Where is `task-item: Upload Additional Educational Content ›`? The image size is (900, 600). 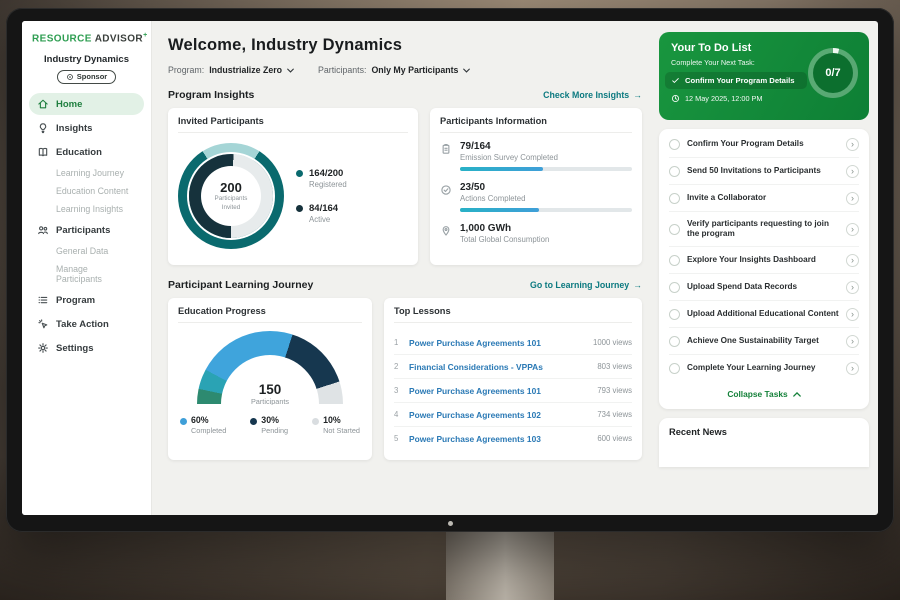
task-item: Upload Additional Educational Content › is located at coordinates (764, 315).